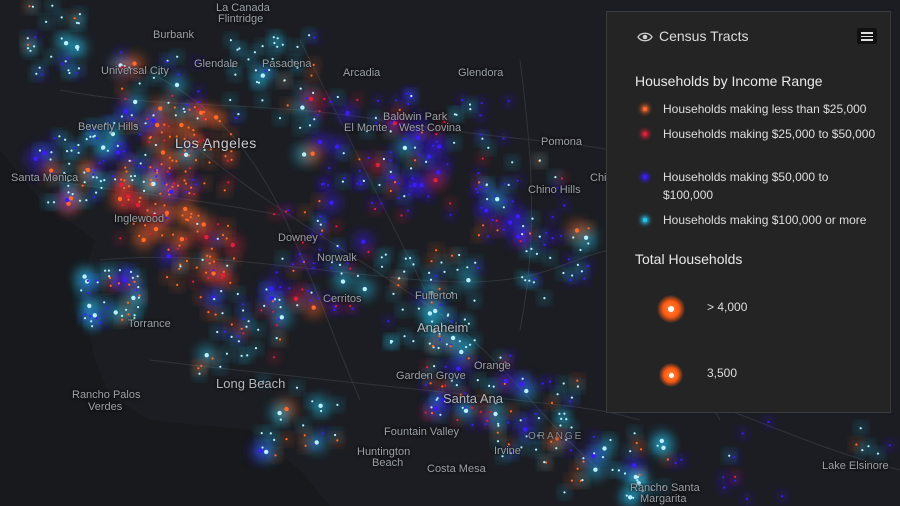  I want to click on place-label: Universal City, so click(135, 71).